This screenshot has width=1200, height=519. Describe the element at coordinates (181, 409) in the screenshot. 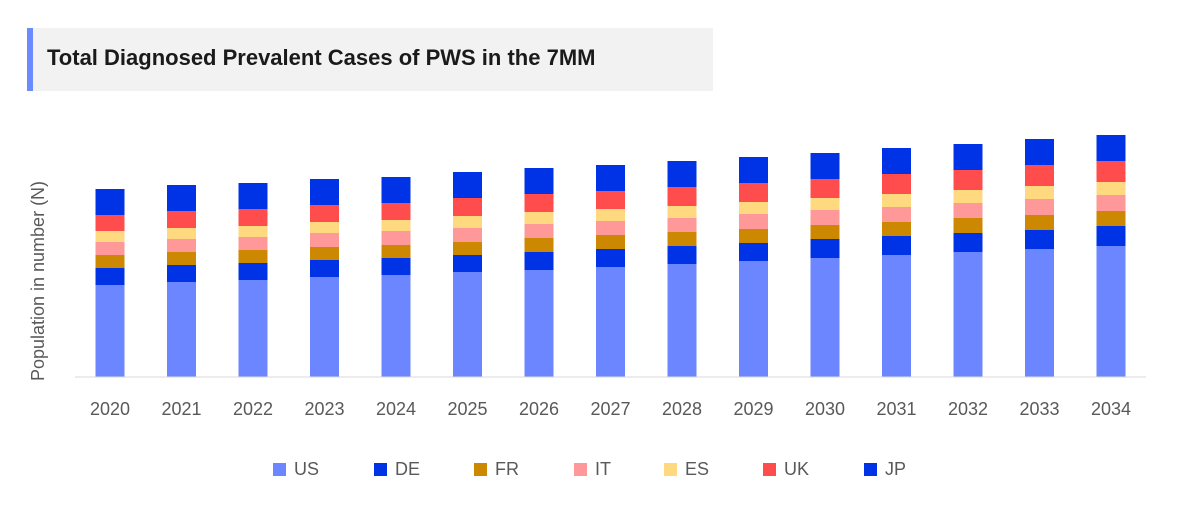

I see `x-tick-label: 2021` at that location.